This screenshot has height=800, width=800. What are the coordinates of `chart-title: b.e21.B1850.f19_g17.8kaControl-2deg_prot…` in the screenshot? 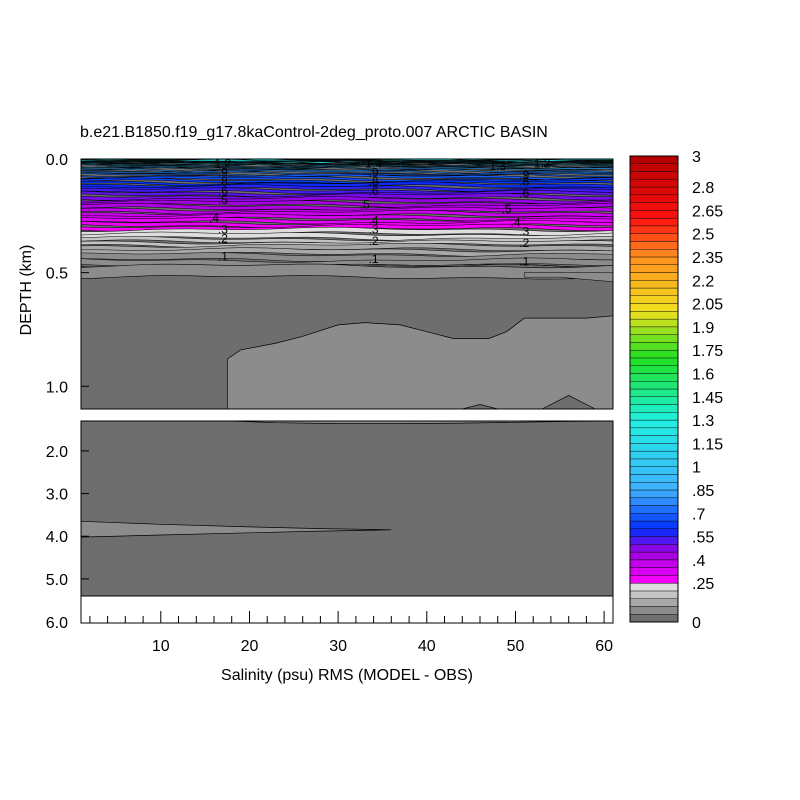 It's located at (314, 132).